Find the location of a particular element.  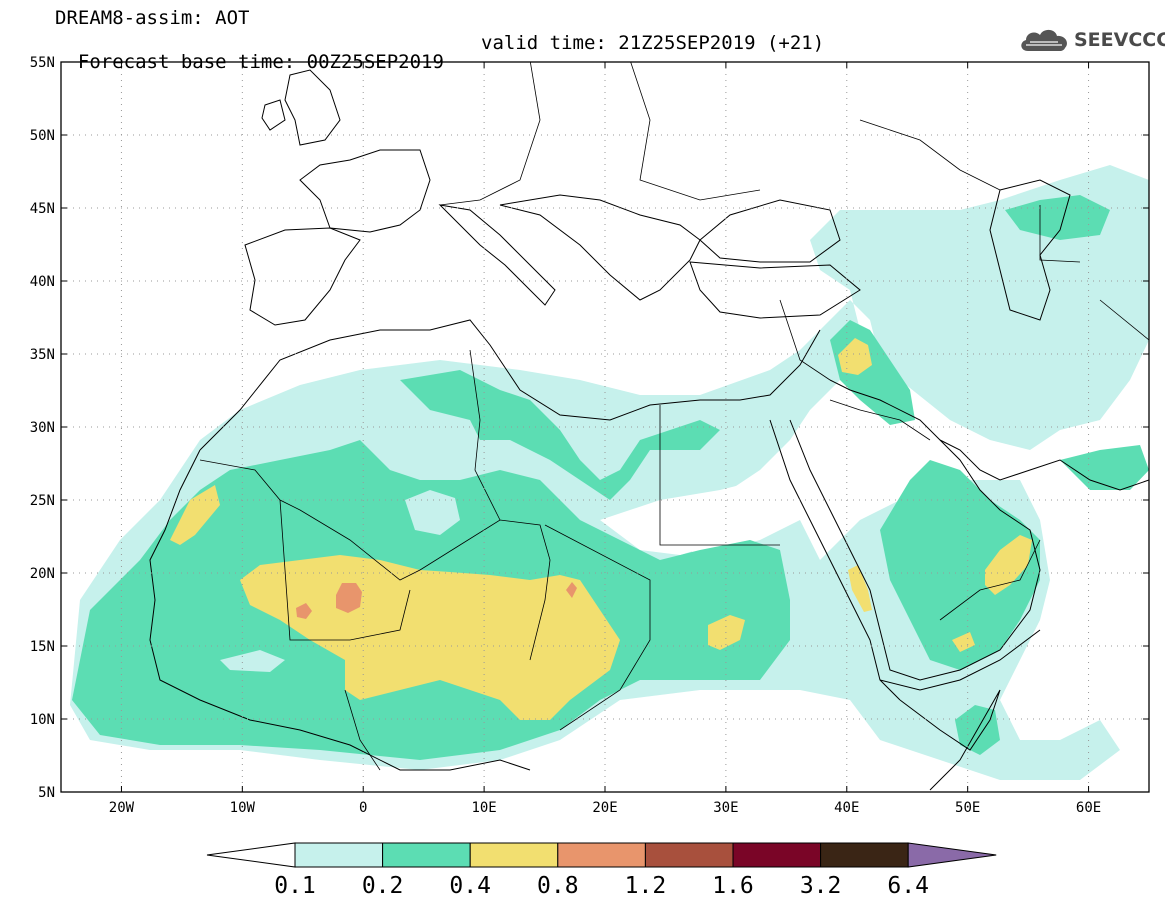

colorbar-labels: 0.1 0.2 0.4 0.8 1.2 1.6 3.2 6.4 is located at coordinates (601, 886).